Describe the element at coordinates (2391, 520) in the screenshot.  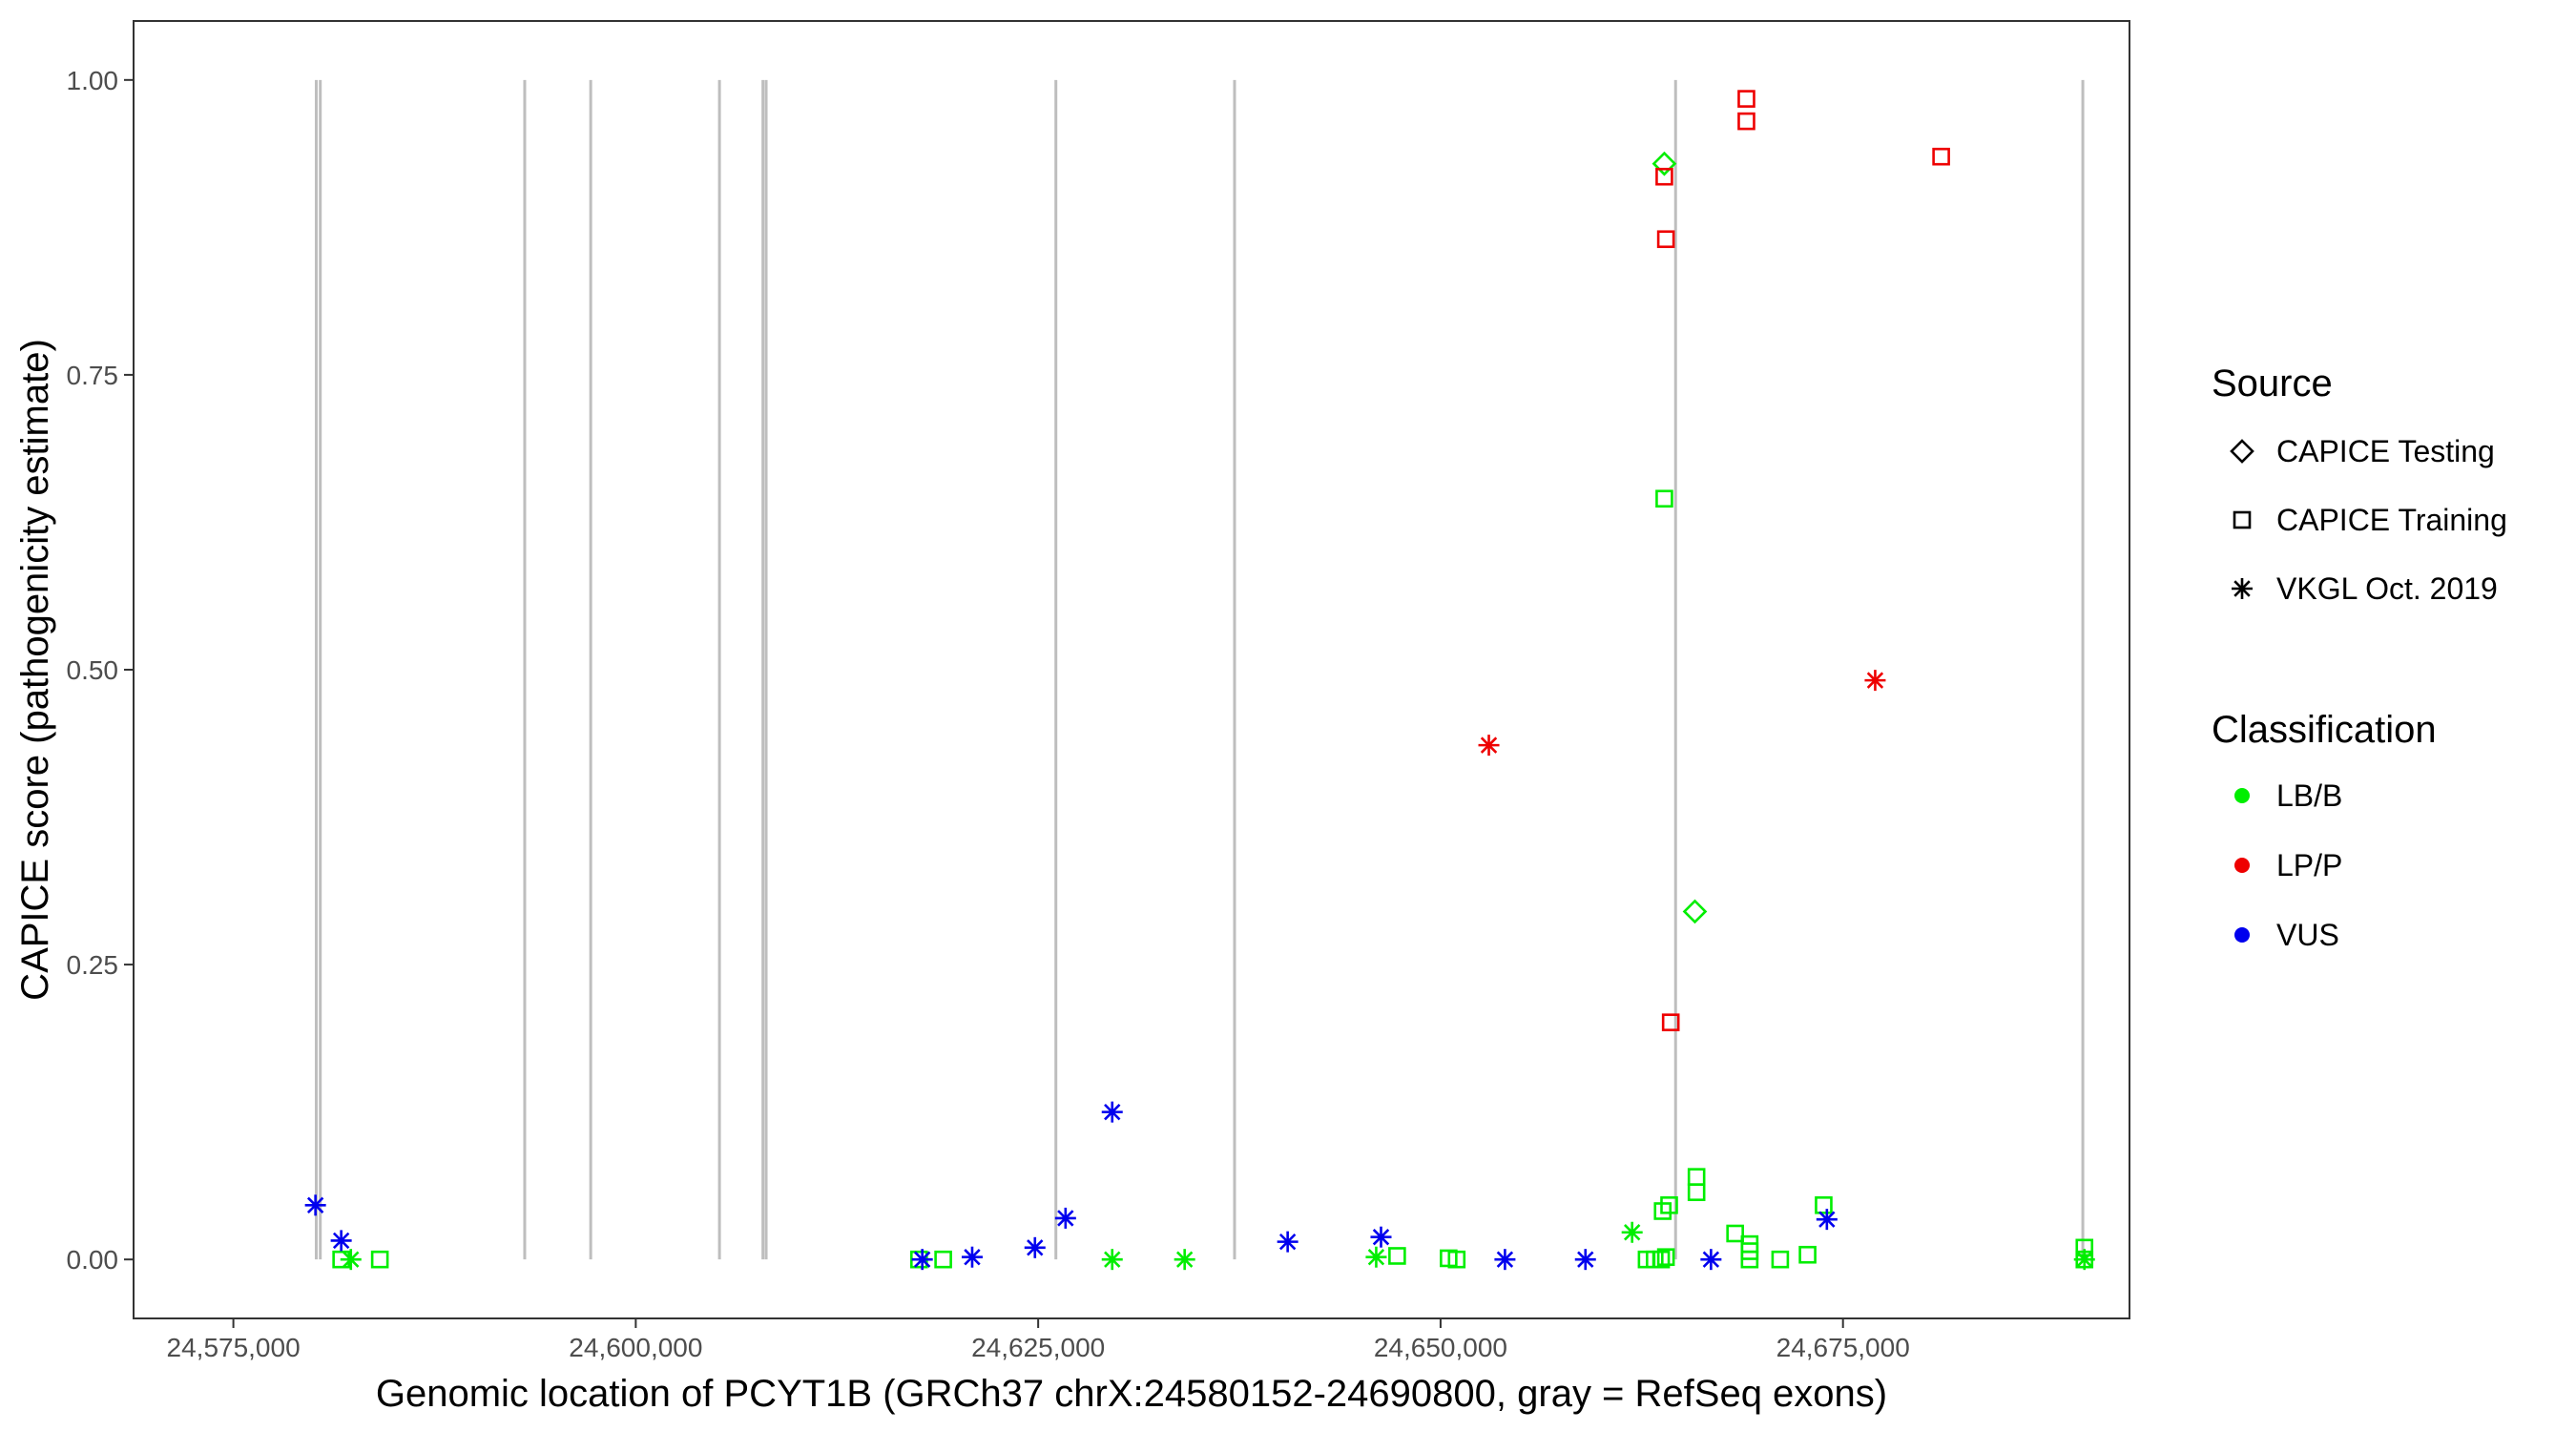
I see `legend-source-label: CAPICE Training` at that location.